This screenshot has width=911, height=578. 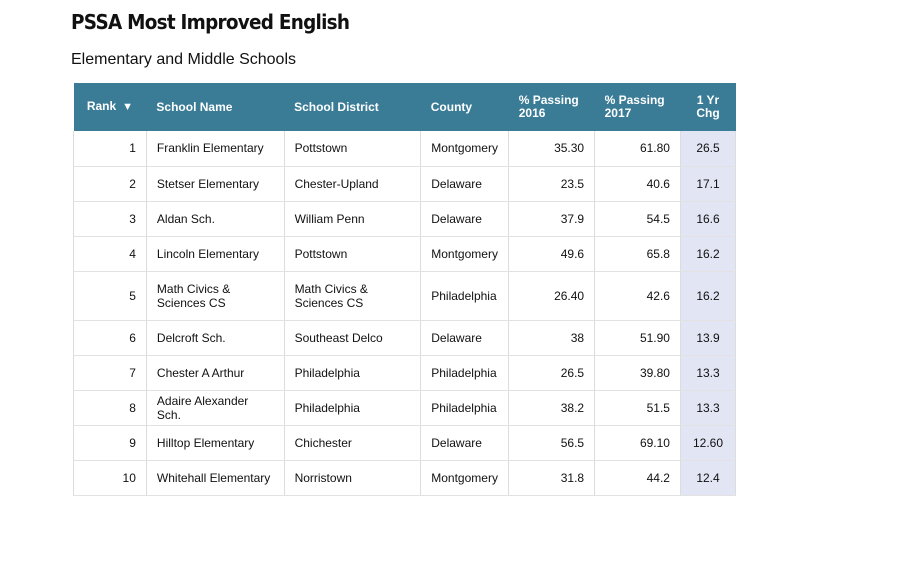 I want to click on cell-rank: 5, so click(x=110, y=296).